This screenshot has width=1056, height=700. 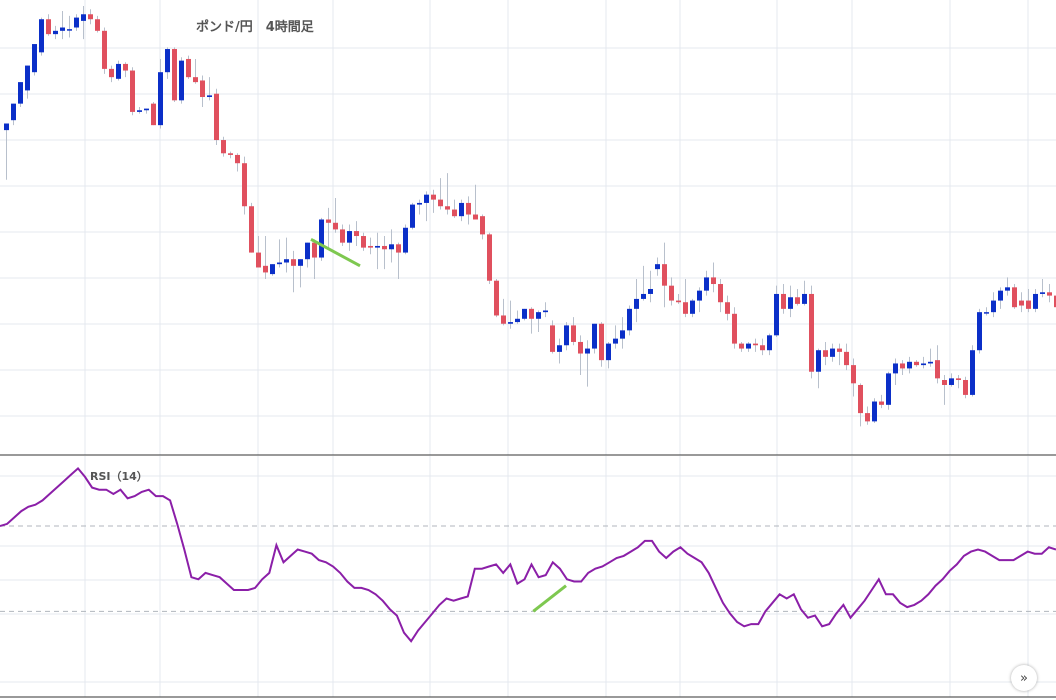 What do you see at coordinates (335, 253) in the screenshot?
I see `price-trendline` at bounding box center [335, 253].